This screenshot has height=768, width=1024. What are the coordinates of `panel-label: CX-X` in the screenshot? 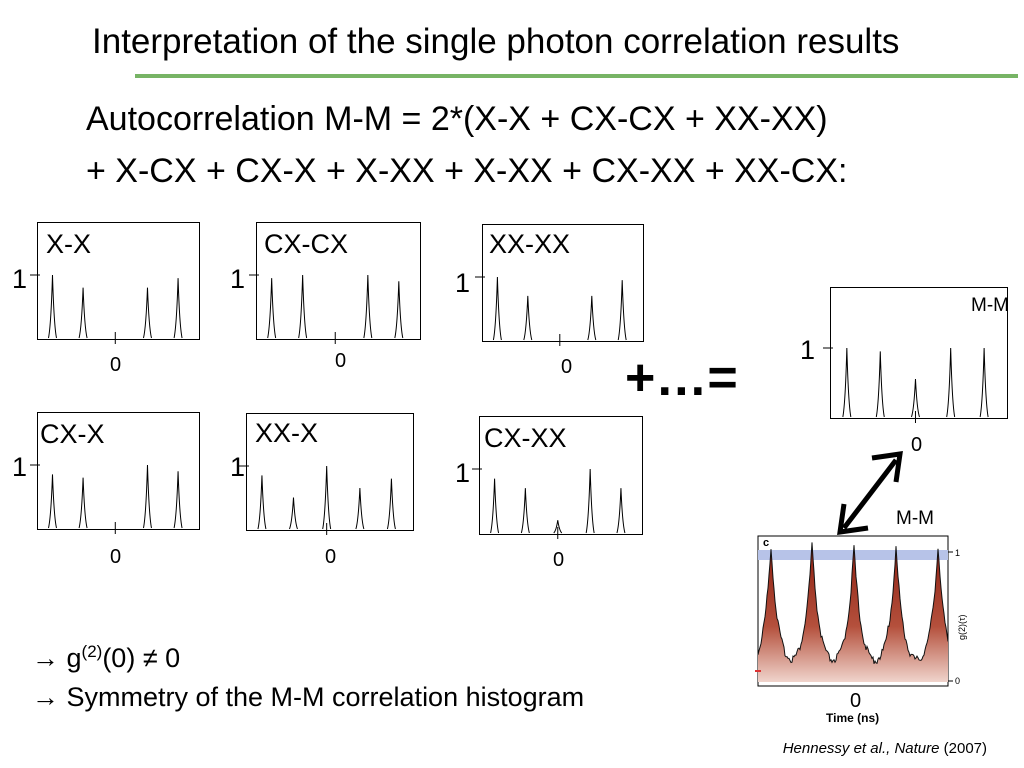 It's located at (72, 434).